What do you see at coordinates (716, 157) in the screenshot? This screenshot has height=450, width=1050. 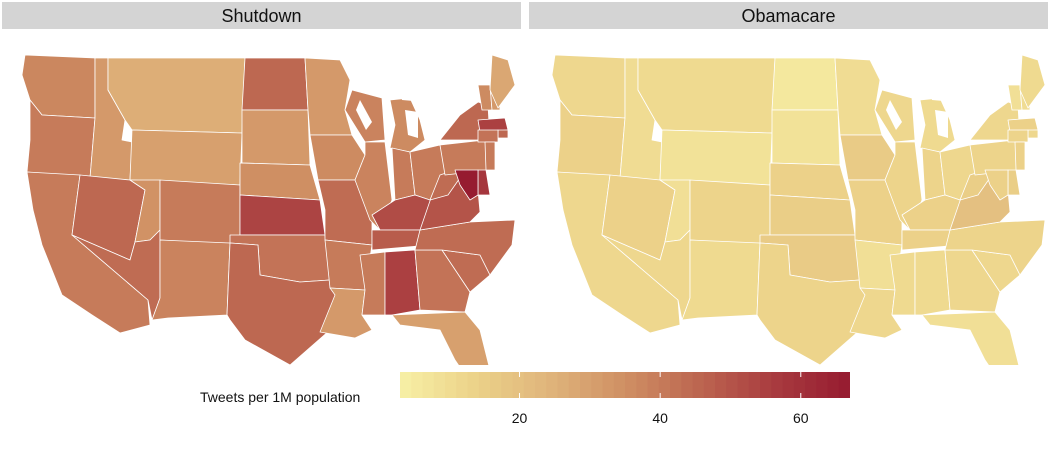 I see `state-wy-obamacare` at bounding box center [716, 157].